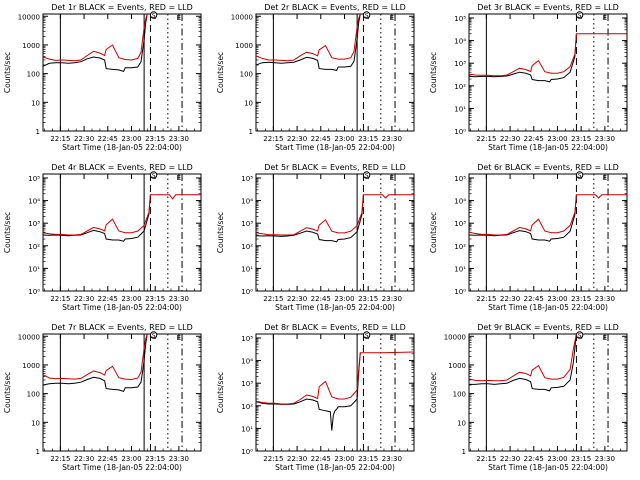 The image size is (640, 480). I want to click on y-tick-label: 10³, so click(460, 224).